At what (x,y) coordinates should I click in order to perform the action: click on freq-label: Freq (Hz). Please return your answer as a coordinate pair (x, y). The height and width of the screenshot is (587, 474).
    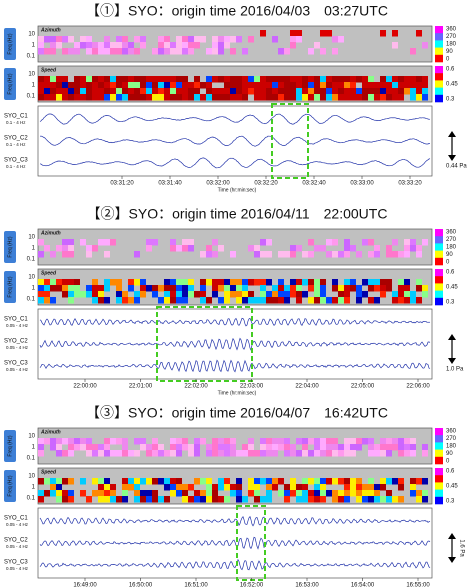
    Looking at the image, I should click on (10, 83).